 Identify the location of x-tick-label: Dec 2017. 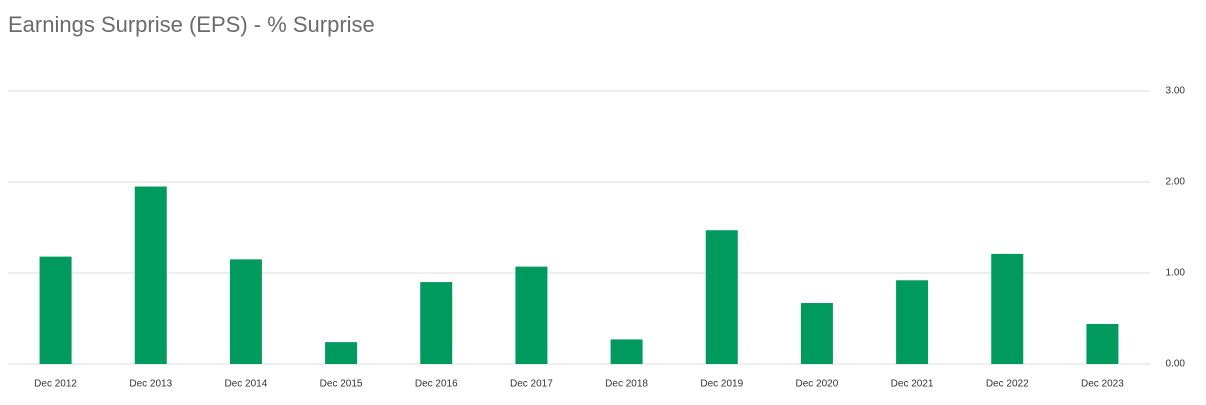
(531, 384).